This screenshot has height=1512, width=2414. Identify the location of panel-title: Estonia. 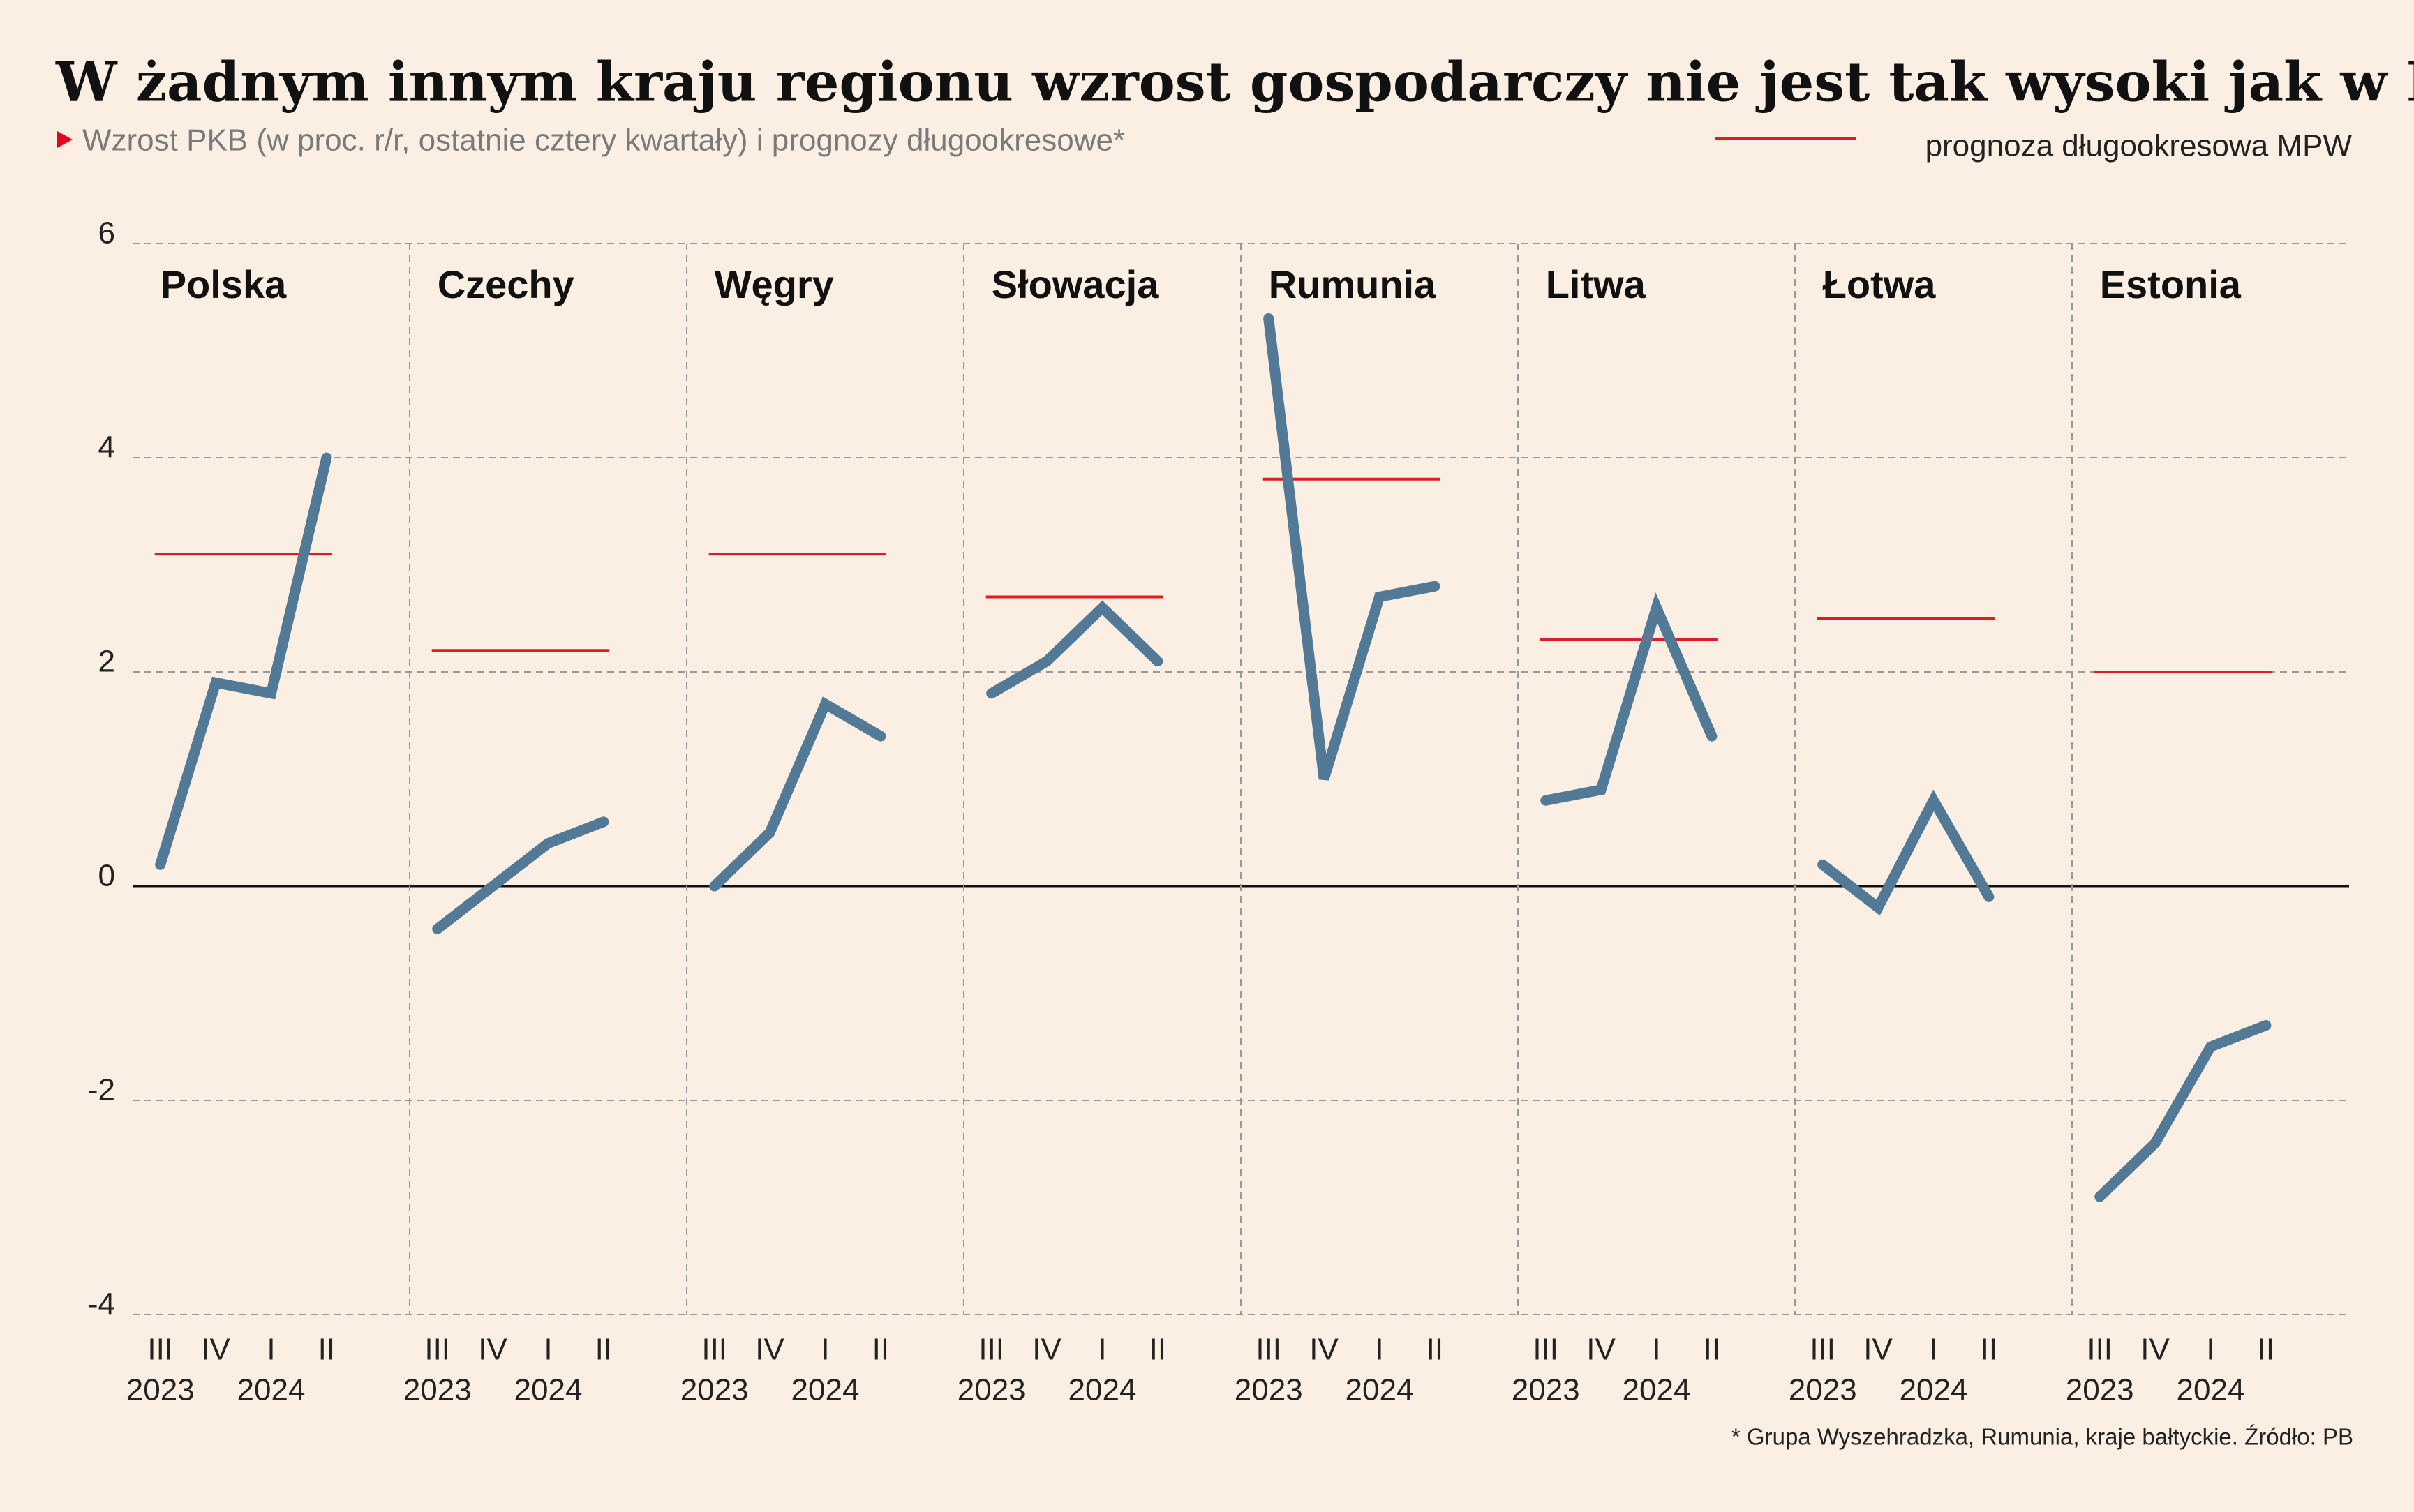
(2171, 284).